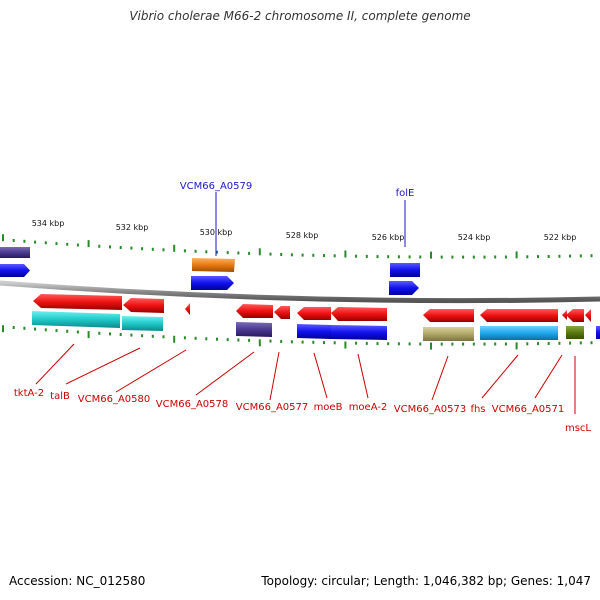  I want to click on ticks-top, so click(297, 246).